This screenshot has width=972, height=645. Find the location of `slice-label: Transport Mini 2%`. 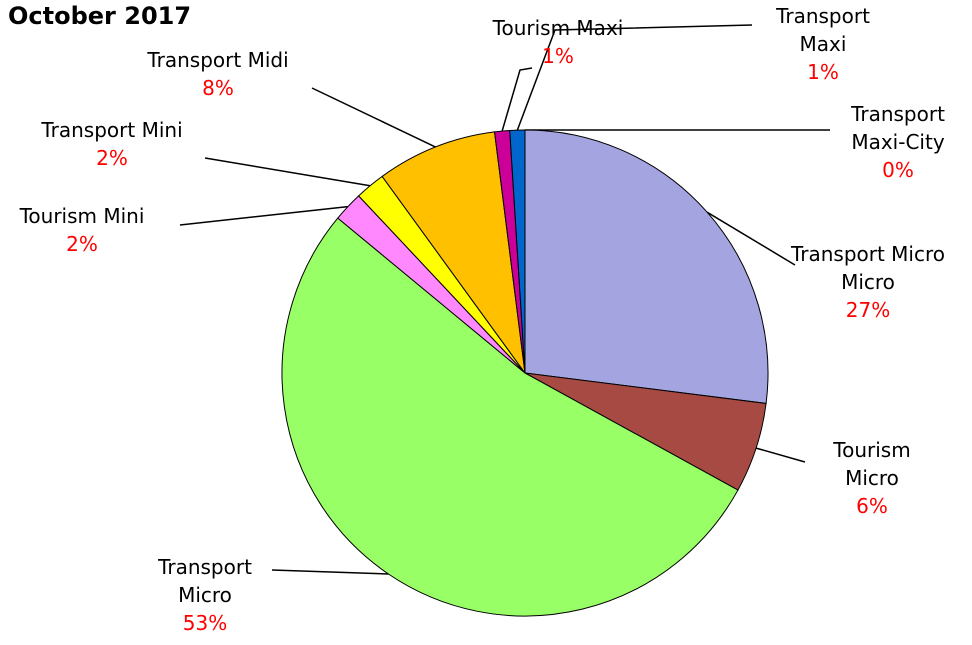

slice-label: Transport Mini 2% is located at coordinates (111, 144).